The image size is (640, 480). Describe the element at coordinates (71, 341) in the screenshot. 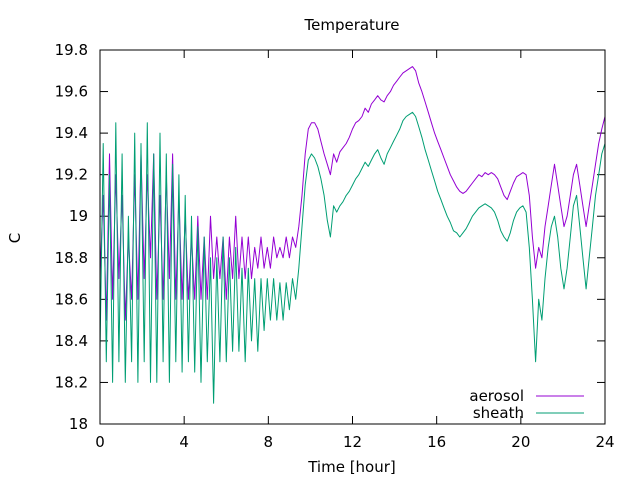

I see `y-tick-label: 18.4` at that location.